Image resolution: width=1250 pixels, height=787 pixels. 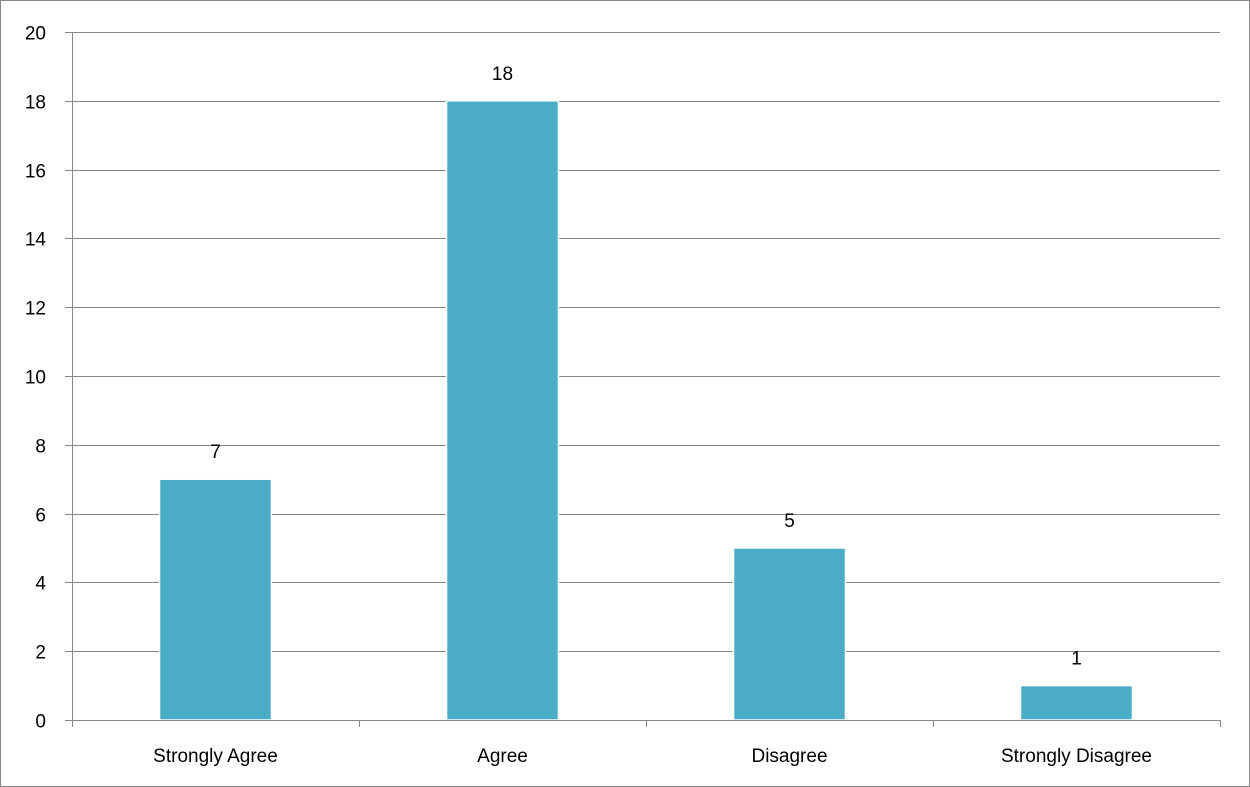 I want to click on x-tick-label: Strongly Disagree, so click(x=1076, y=756).